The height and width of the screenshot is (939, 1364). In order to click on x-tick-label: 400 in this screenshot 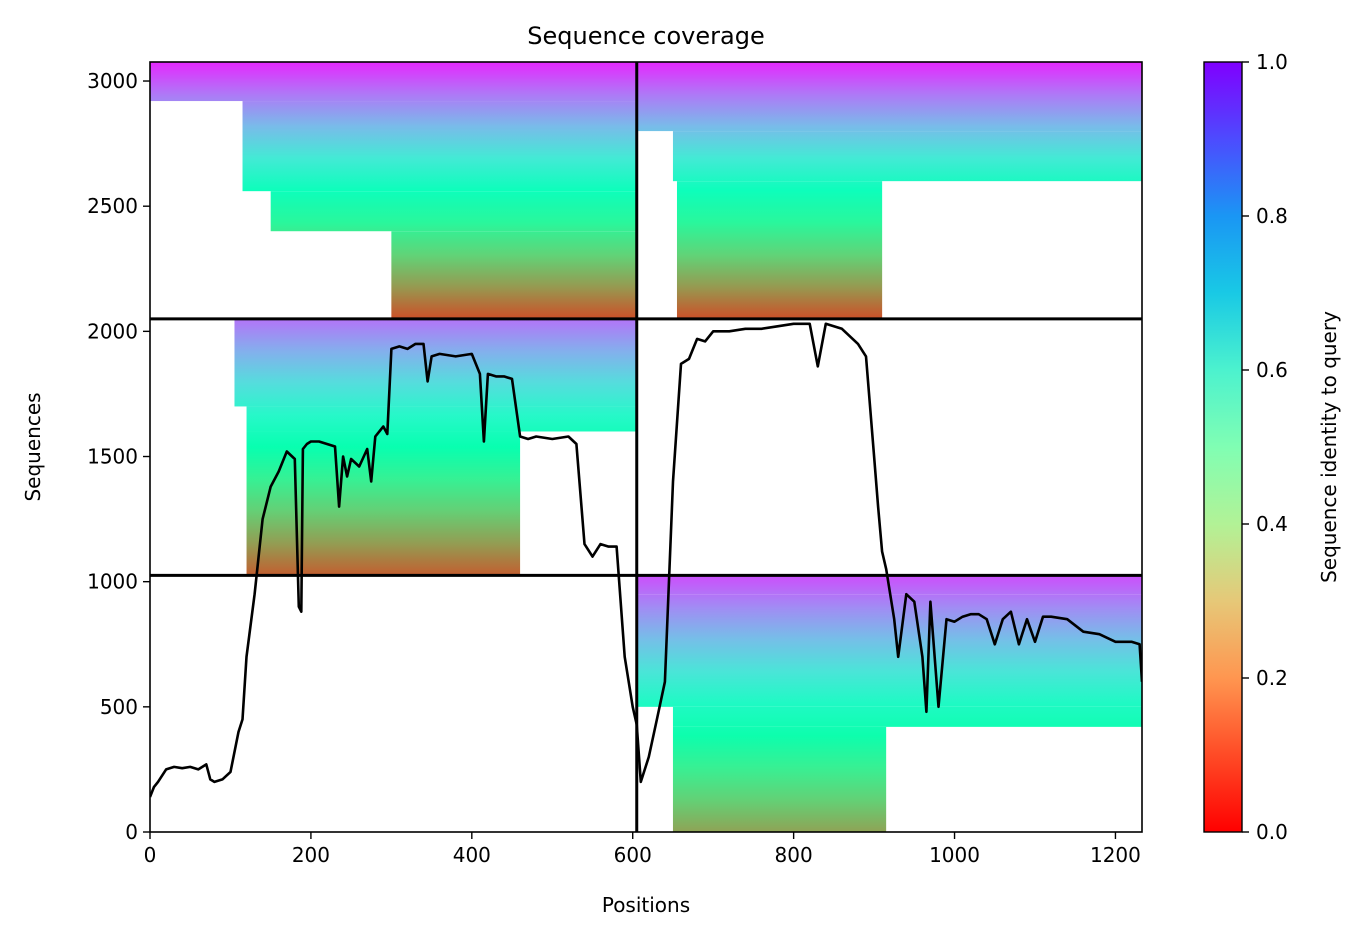, I will do `click(472, 855)`.